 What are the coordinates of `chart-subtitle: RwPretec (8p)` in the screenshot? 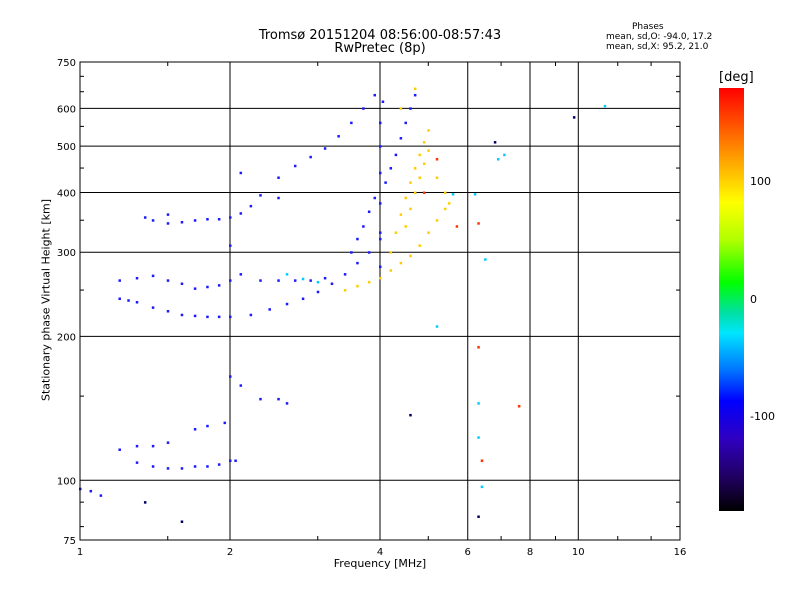 It's located at (380, 48).